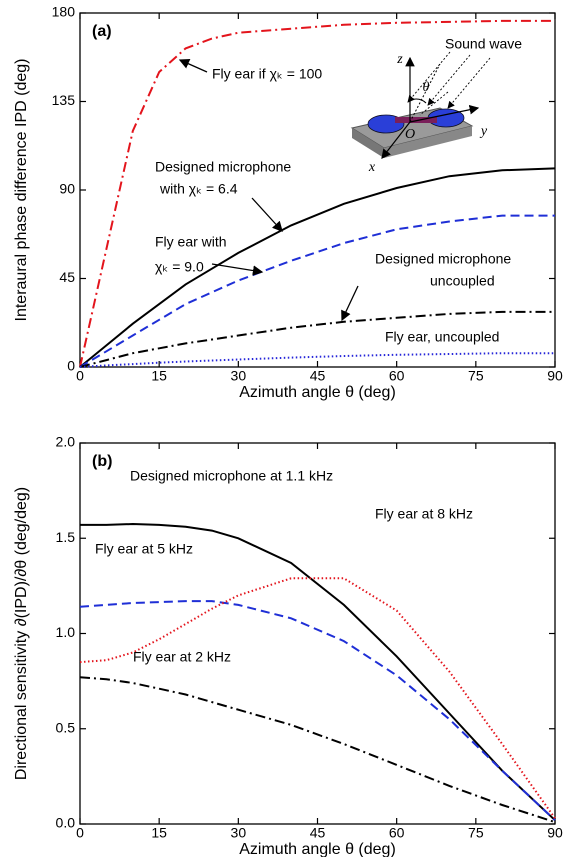 The width and height of the screenshot is (570, 857). Describe the element at coordinates (66, 632) in the screenshot. I see `y-tick-label: 1.0` at that location.